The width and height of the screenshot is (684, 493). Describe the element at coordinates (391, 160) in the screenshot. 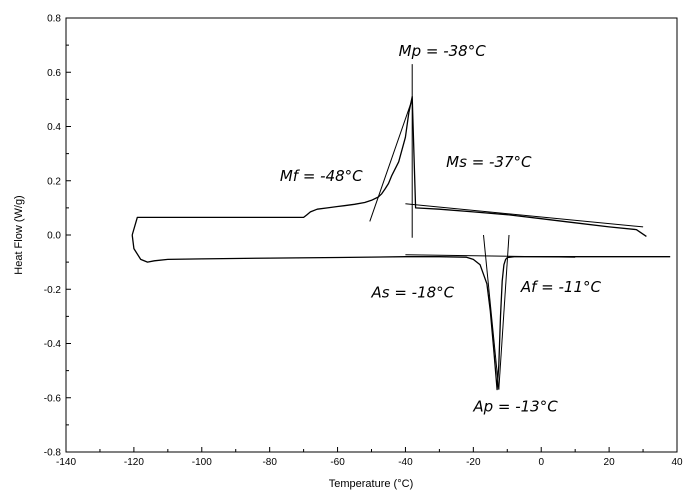

I see `series-line-mf-tangent` at that location.